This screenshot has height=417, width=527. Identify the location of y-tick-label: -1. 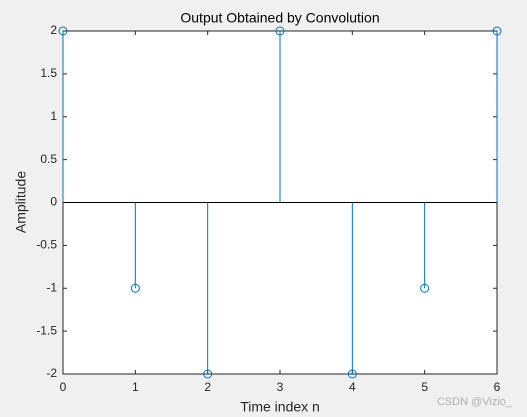
(51, 287).